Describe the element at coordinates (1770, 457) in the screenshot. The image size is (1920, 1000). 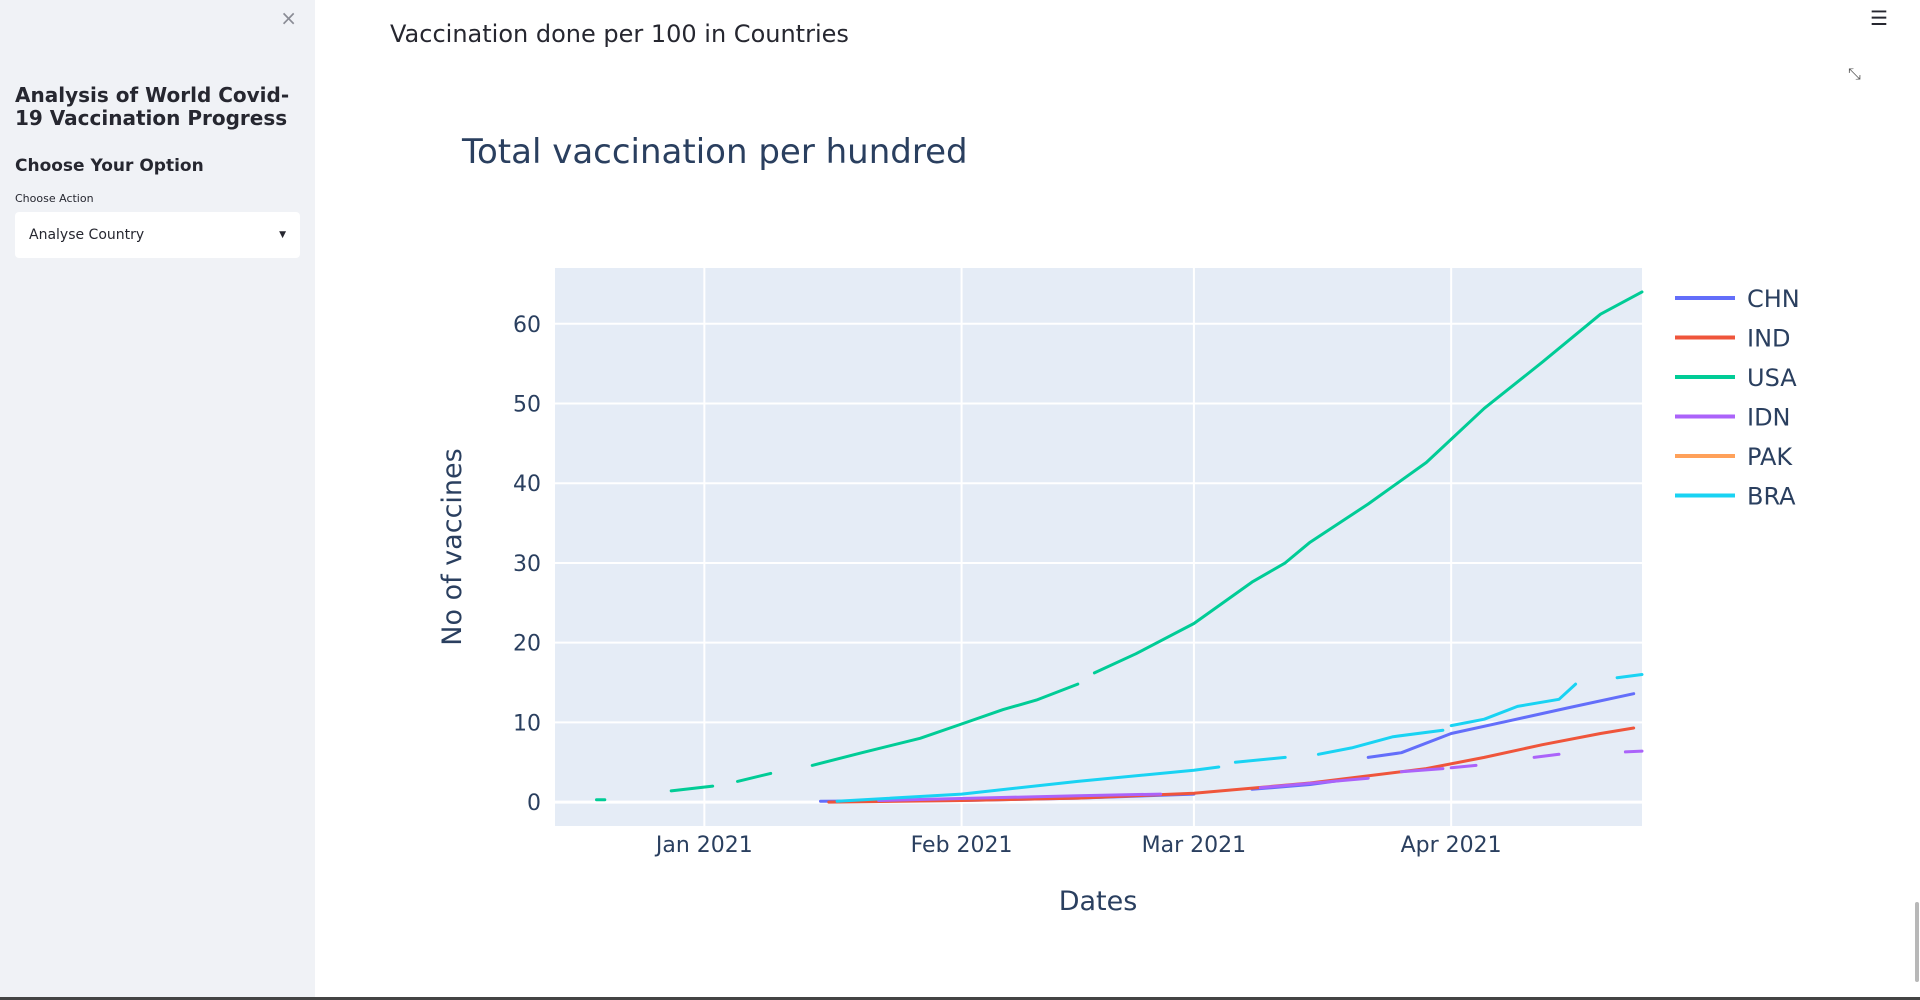
I see `legend-label-pak: PAK` at that location.